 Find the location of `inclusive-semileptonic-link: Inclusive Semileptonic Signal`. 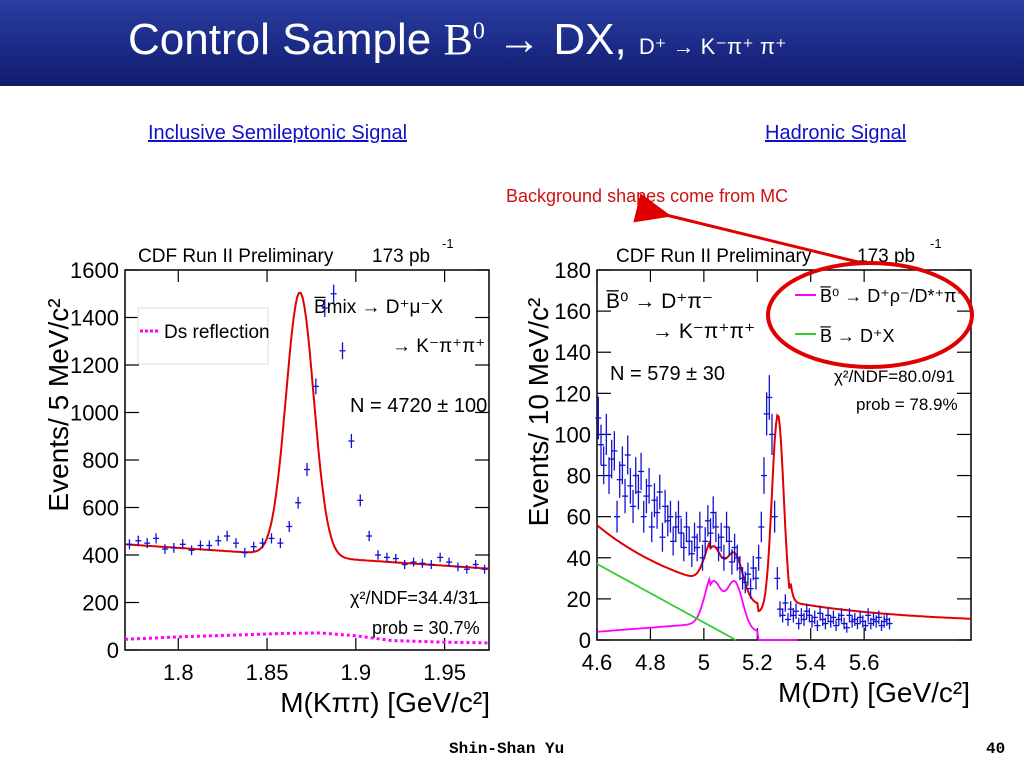

inclusive-semileptonic-link: Inclusive Semileptonic Signal is located at coordinates (278, 133).